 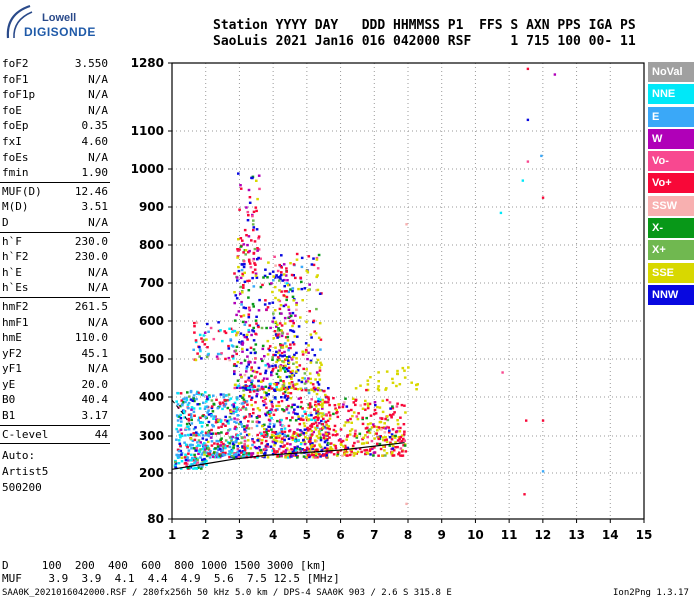 I want to click on param-row: C-level 44, so click(x=55, y=435).